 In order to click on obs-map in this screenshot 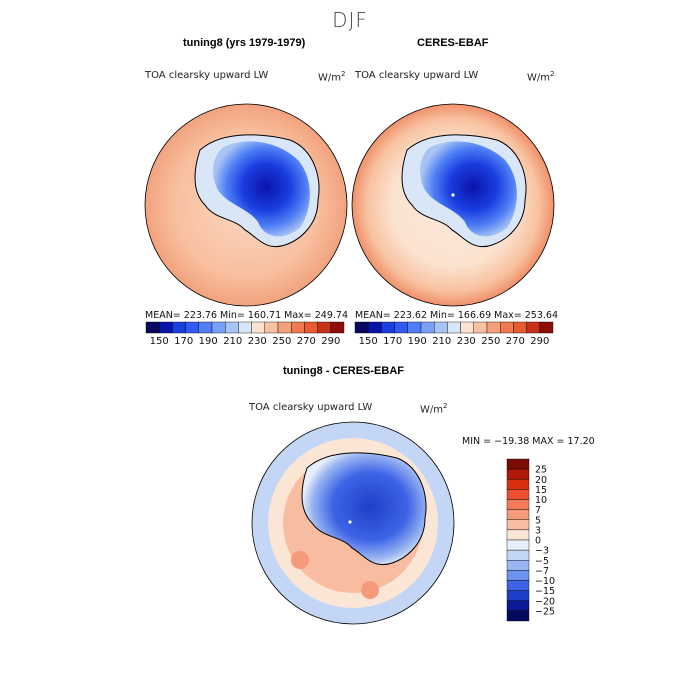, I will do `click(453, 205)`.